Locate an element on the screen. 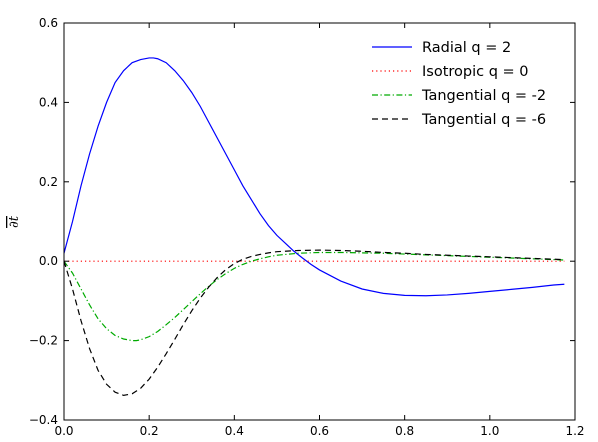 This screenshot has height=442, width=598. legend-label-3: Tangential q = -2 is located at coordinates (483, 96).